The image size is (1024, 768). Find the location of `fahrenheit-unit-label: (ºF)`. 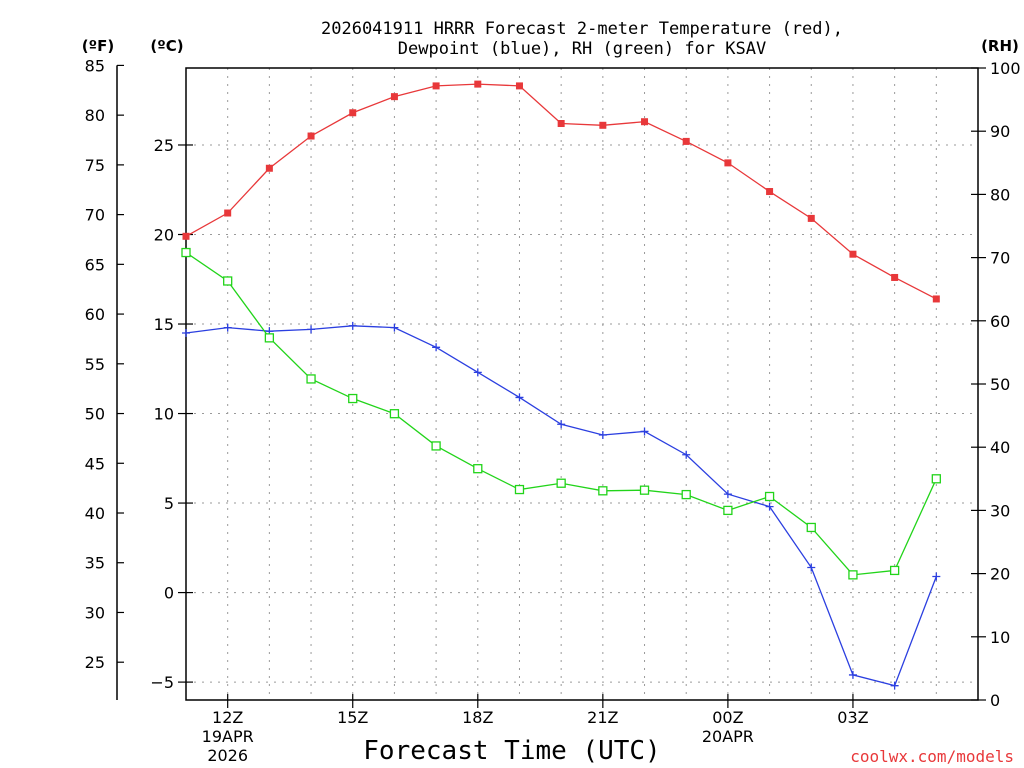

fahrenheit-unit-label: (ºF) is located at coordinates (98, 46).